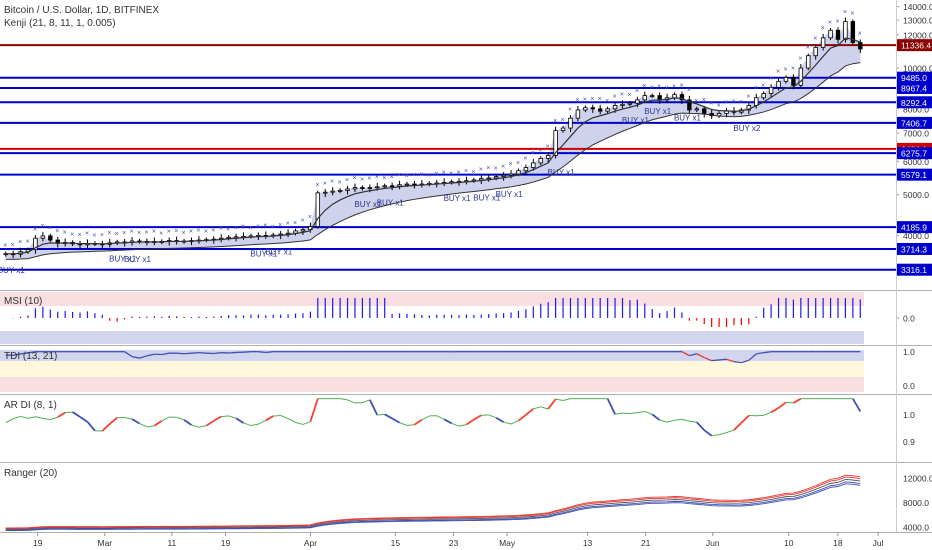 The image size is (932, 550). I want to click on tdi-pane: TDI (13, 21) 1.0 0.0, so click(457, 369).